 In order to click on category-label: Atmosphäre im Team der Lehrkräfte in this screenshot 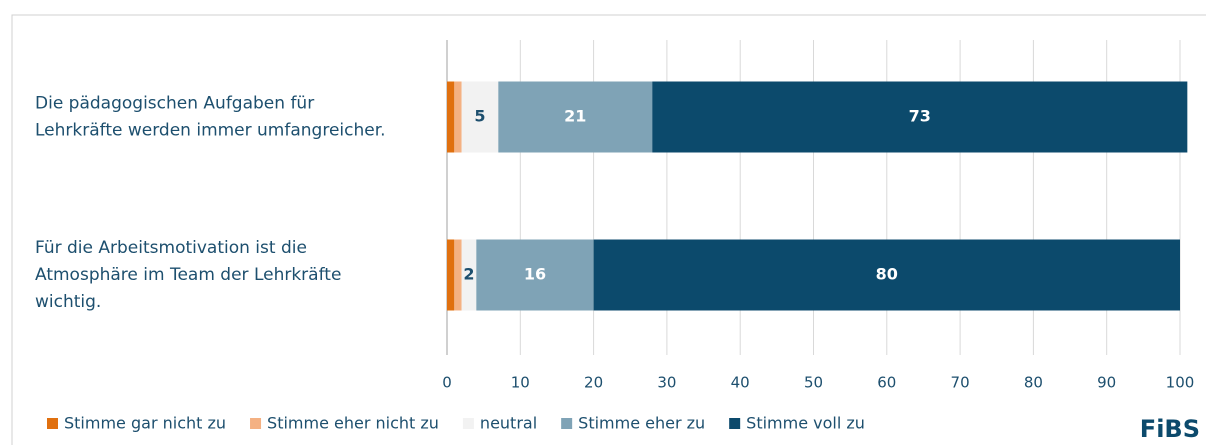, I will do `click(188, 275)`.